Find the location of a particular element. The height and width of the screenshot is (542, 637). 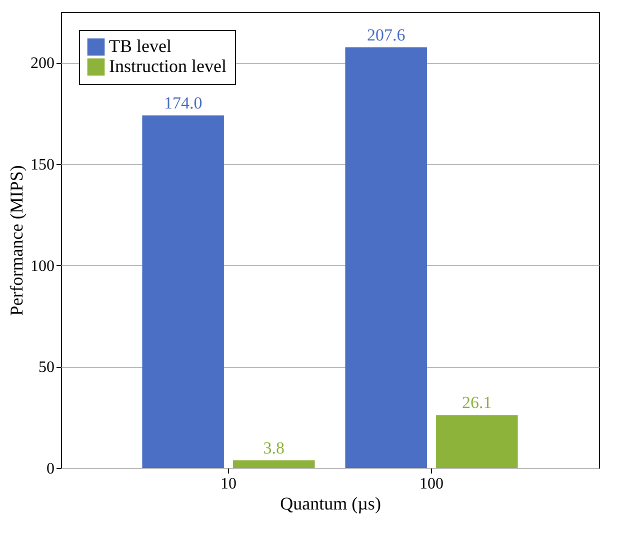

legend-label: TB level is located at coordinates (140, 46).